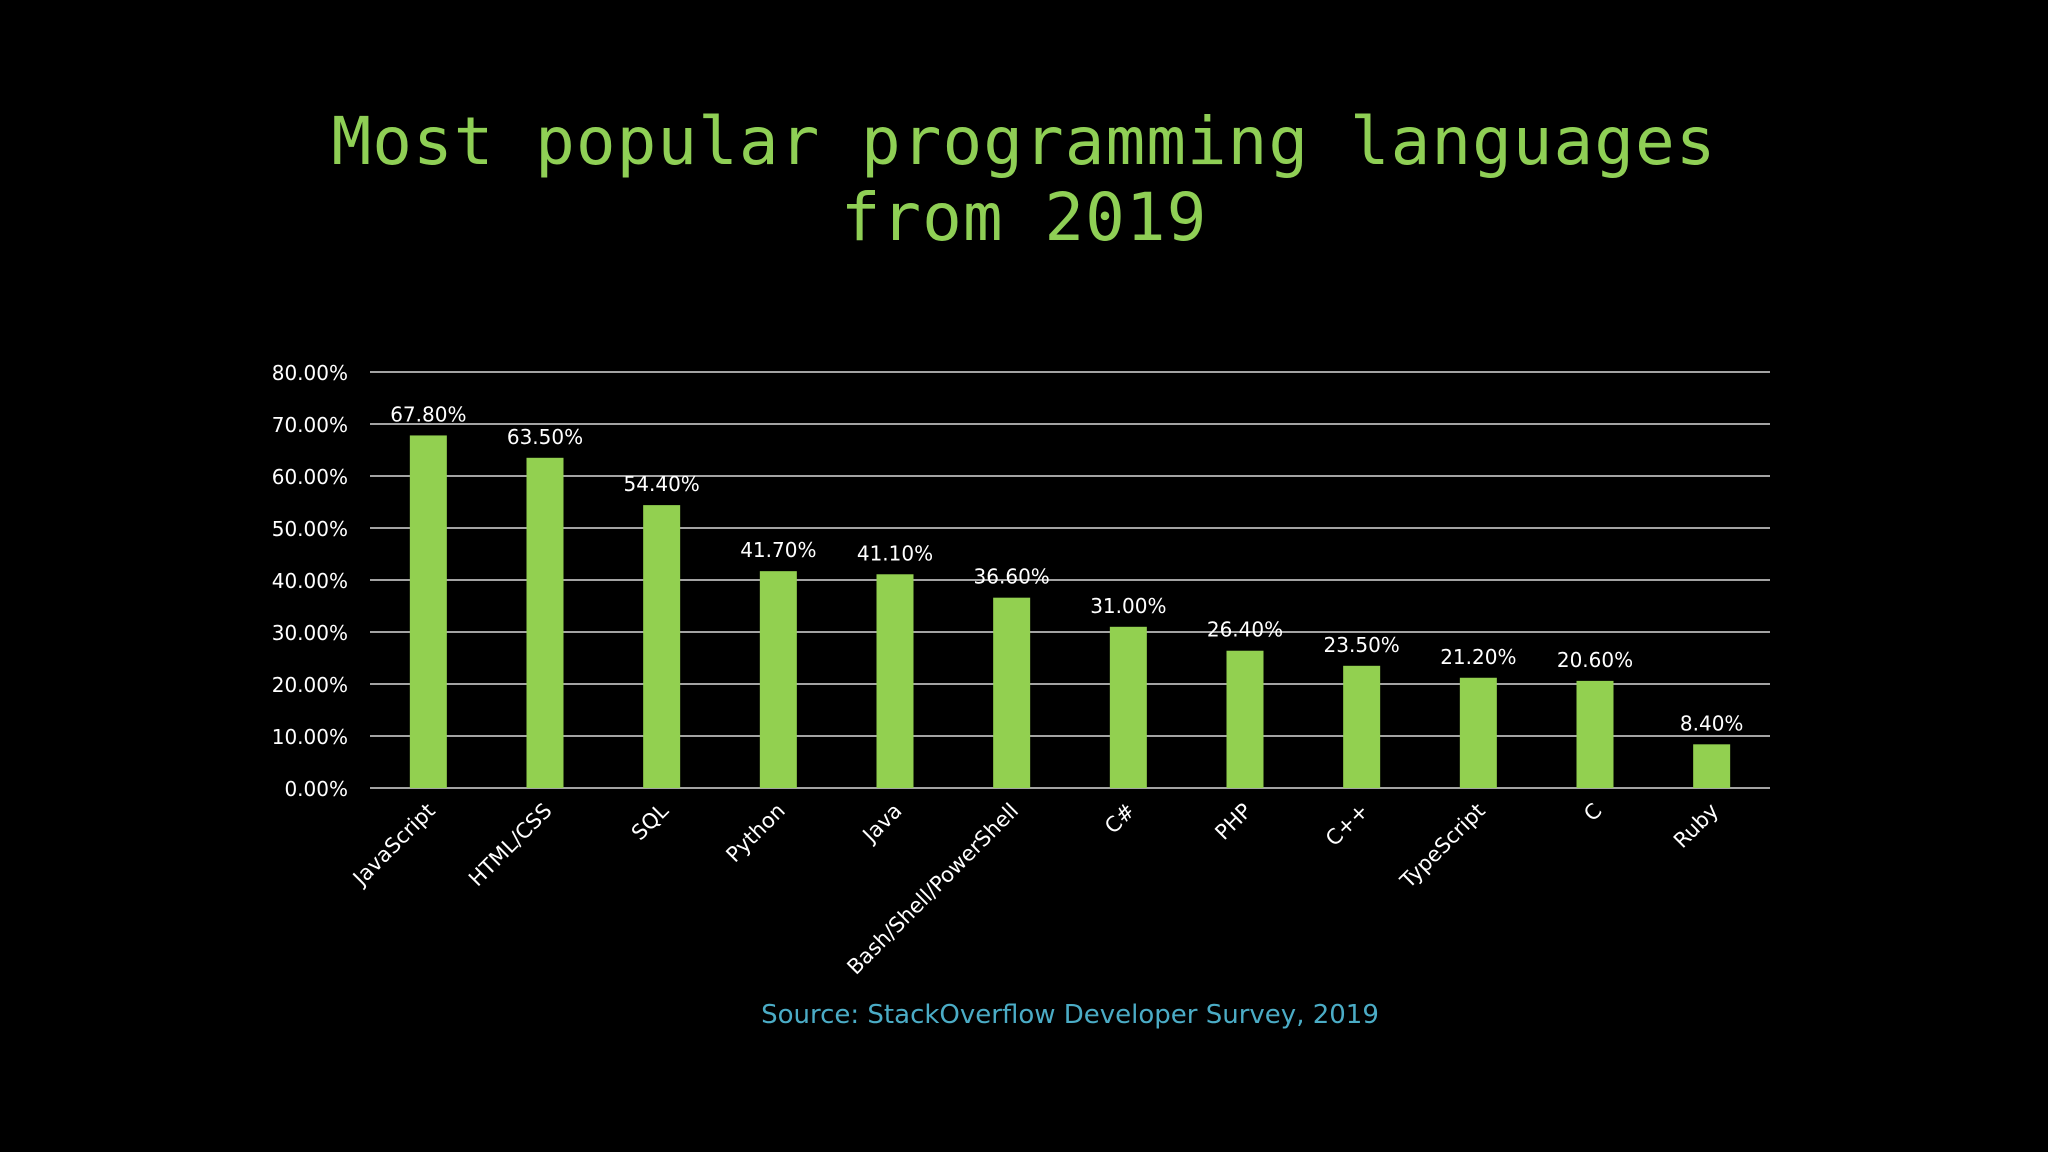 This screenshot has width=2048, height=1152. What do you see at coordinates (1347, 825) in the screenshot?
I see `x-tick-label: C++` at bounding box center [1347, 825].